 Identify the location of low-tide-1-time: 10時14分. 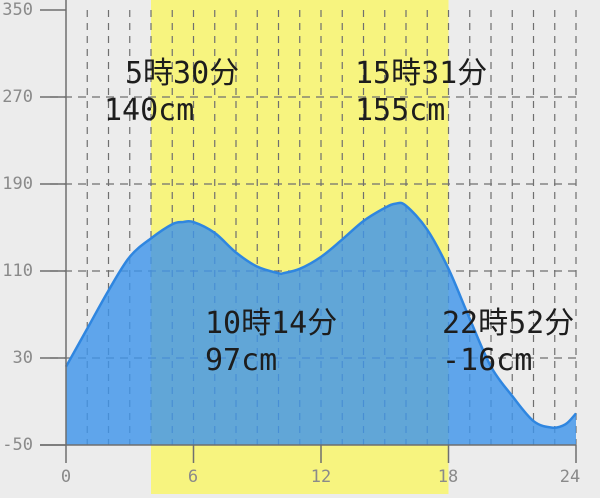
(271, 323).